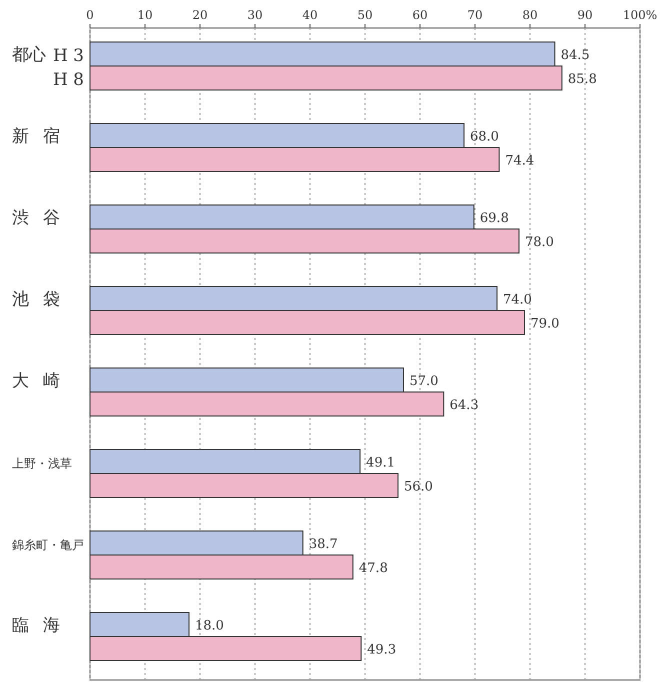 The height and width of the screenshot is (682, 672). What do you see at coordinates (420, 15) in the screenshot?
I see `x-tick-label: 60` at bounding box center [420, 15].